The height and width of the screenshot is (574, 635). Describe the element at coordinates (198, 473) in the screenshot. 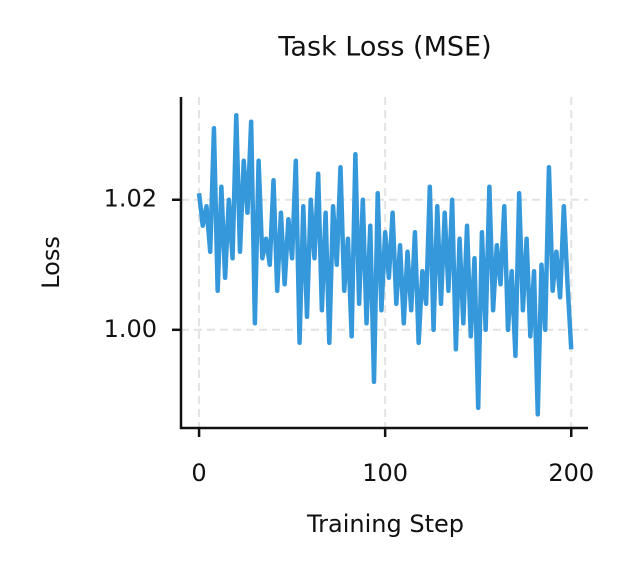

I see `x-tick-label: 0` at that location.